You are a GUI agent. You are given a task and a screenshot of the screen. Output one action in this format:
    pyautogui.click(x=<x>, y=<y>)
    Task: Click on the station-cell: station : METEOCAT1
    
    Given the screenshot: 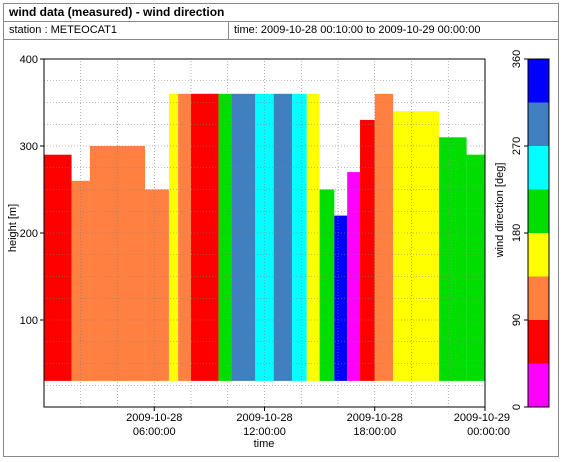 What is the action you would take?
    pyautogui.click(x=116, y=30)
    